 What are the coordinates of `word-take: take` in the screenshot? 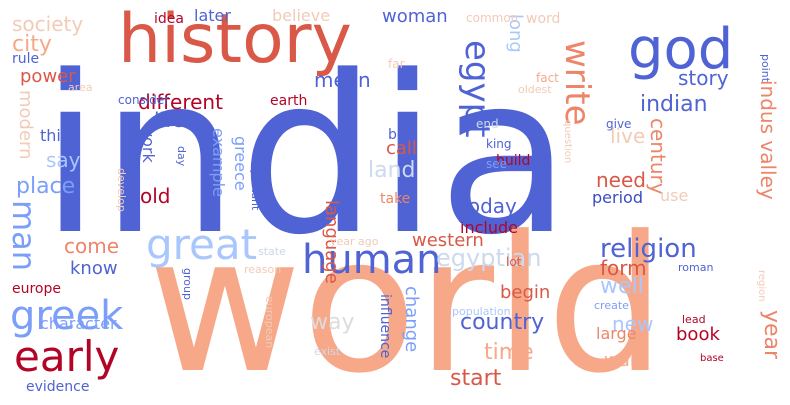 It's located at (395, 199).